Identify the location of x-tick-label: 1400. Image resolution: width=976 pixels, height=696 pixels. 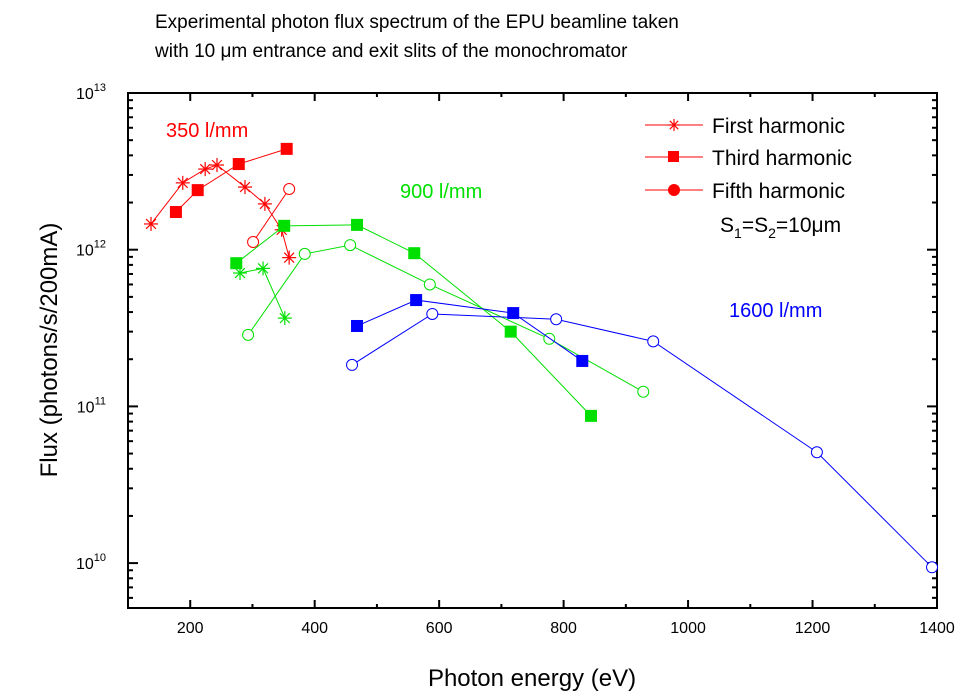
(937, 628).